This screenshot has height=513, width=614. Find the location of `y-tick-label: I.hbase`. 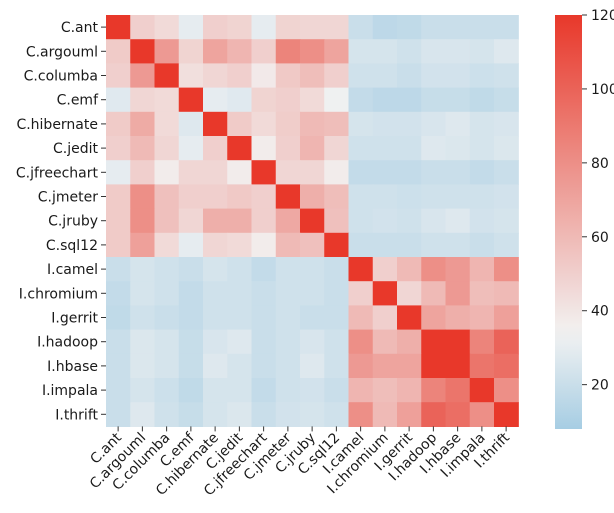

y-tick-label: I.hbase is located at coordinates (72, 367).